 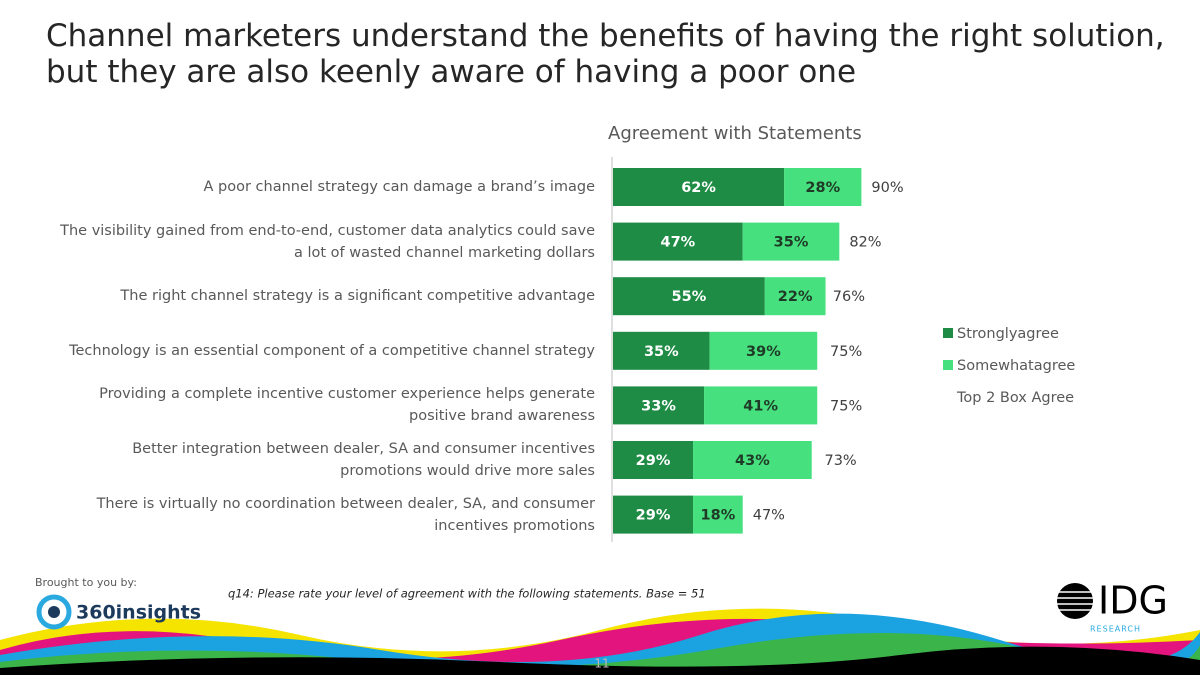 What do you see at coordinates (1015, 398) in the screenshot?
I see `legend-label: Top 2 Box Agree` at bounding box center [1015, 398].